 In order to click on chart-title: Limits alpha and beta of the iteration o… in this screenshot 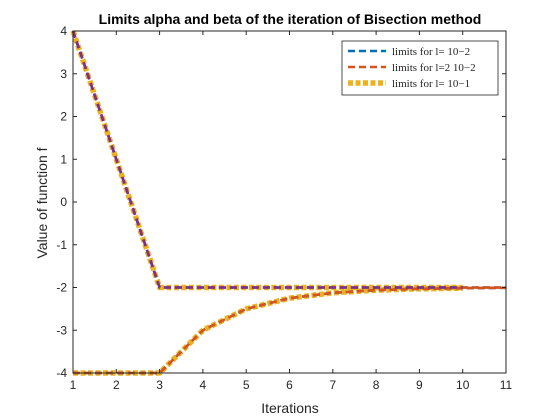, I will do `click(290, 19)`.